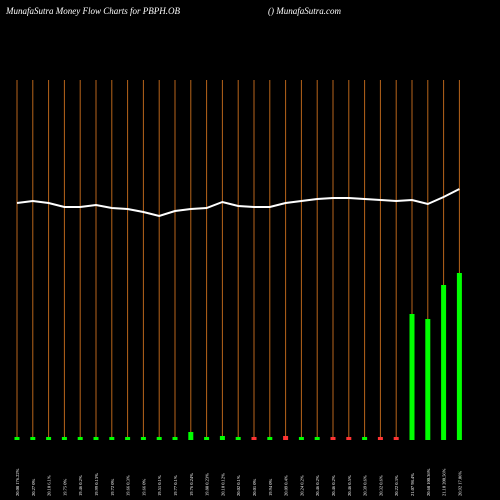  I want to click on x-tick-label: 19.99 0.13%, so click(96, 484).